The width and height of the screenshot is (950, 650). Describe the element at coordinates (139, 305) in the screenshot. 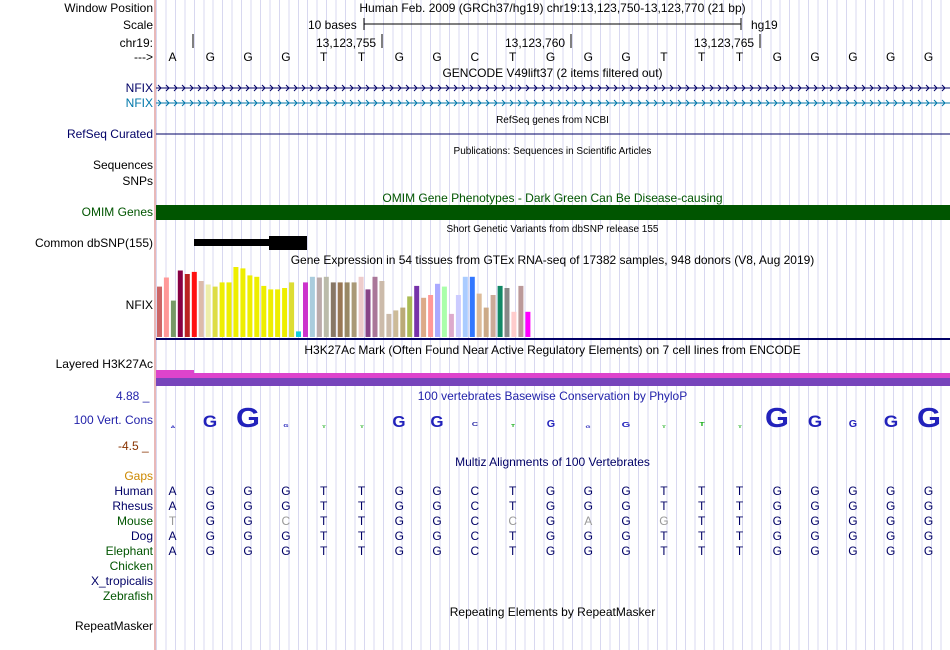

I see `gtex-track-label: NFIX` at that location.